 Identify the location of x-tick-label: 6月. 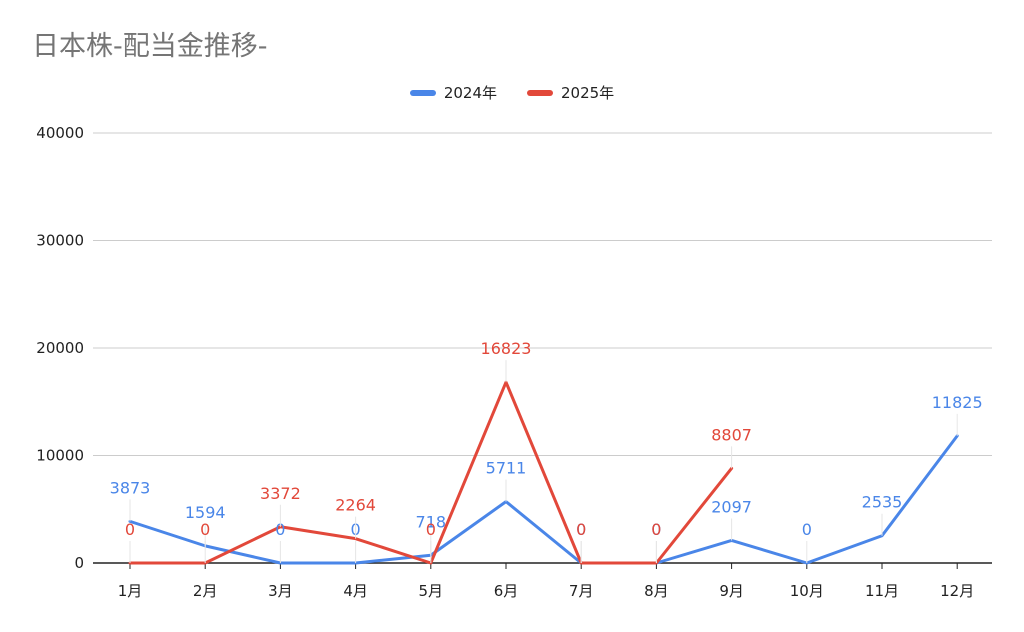
(506, 591).